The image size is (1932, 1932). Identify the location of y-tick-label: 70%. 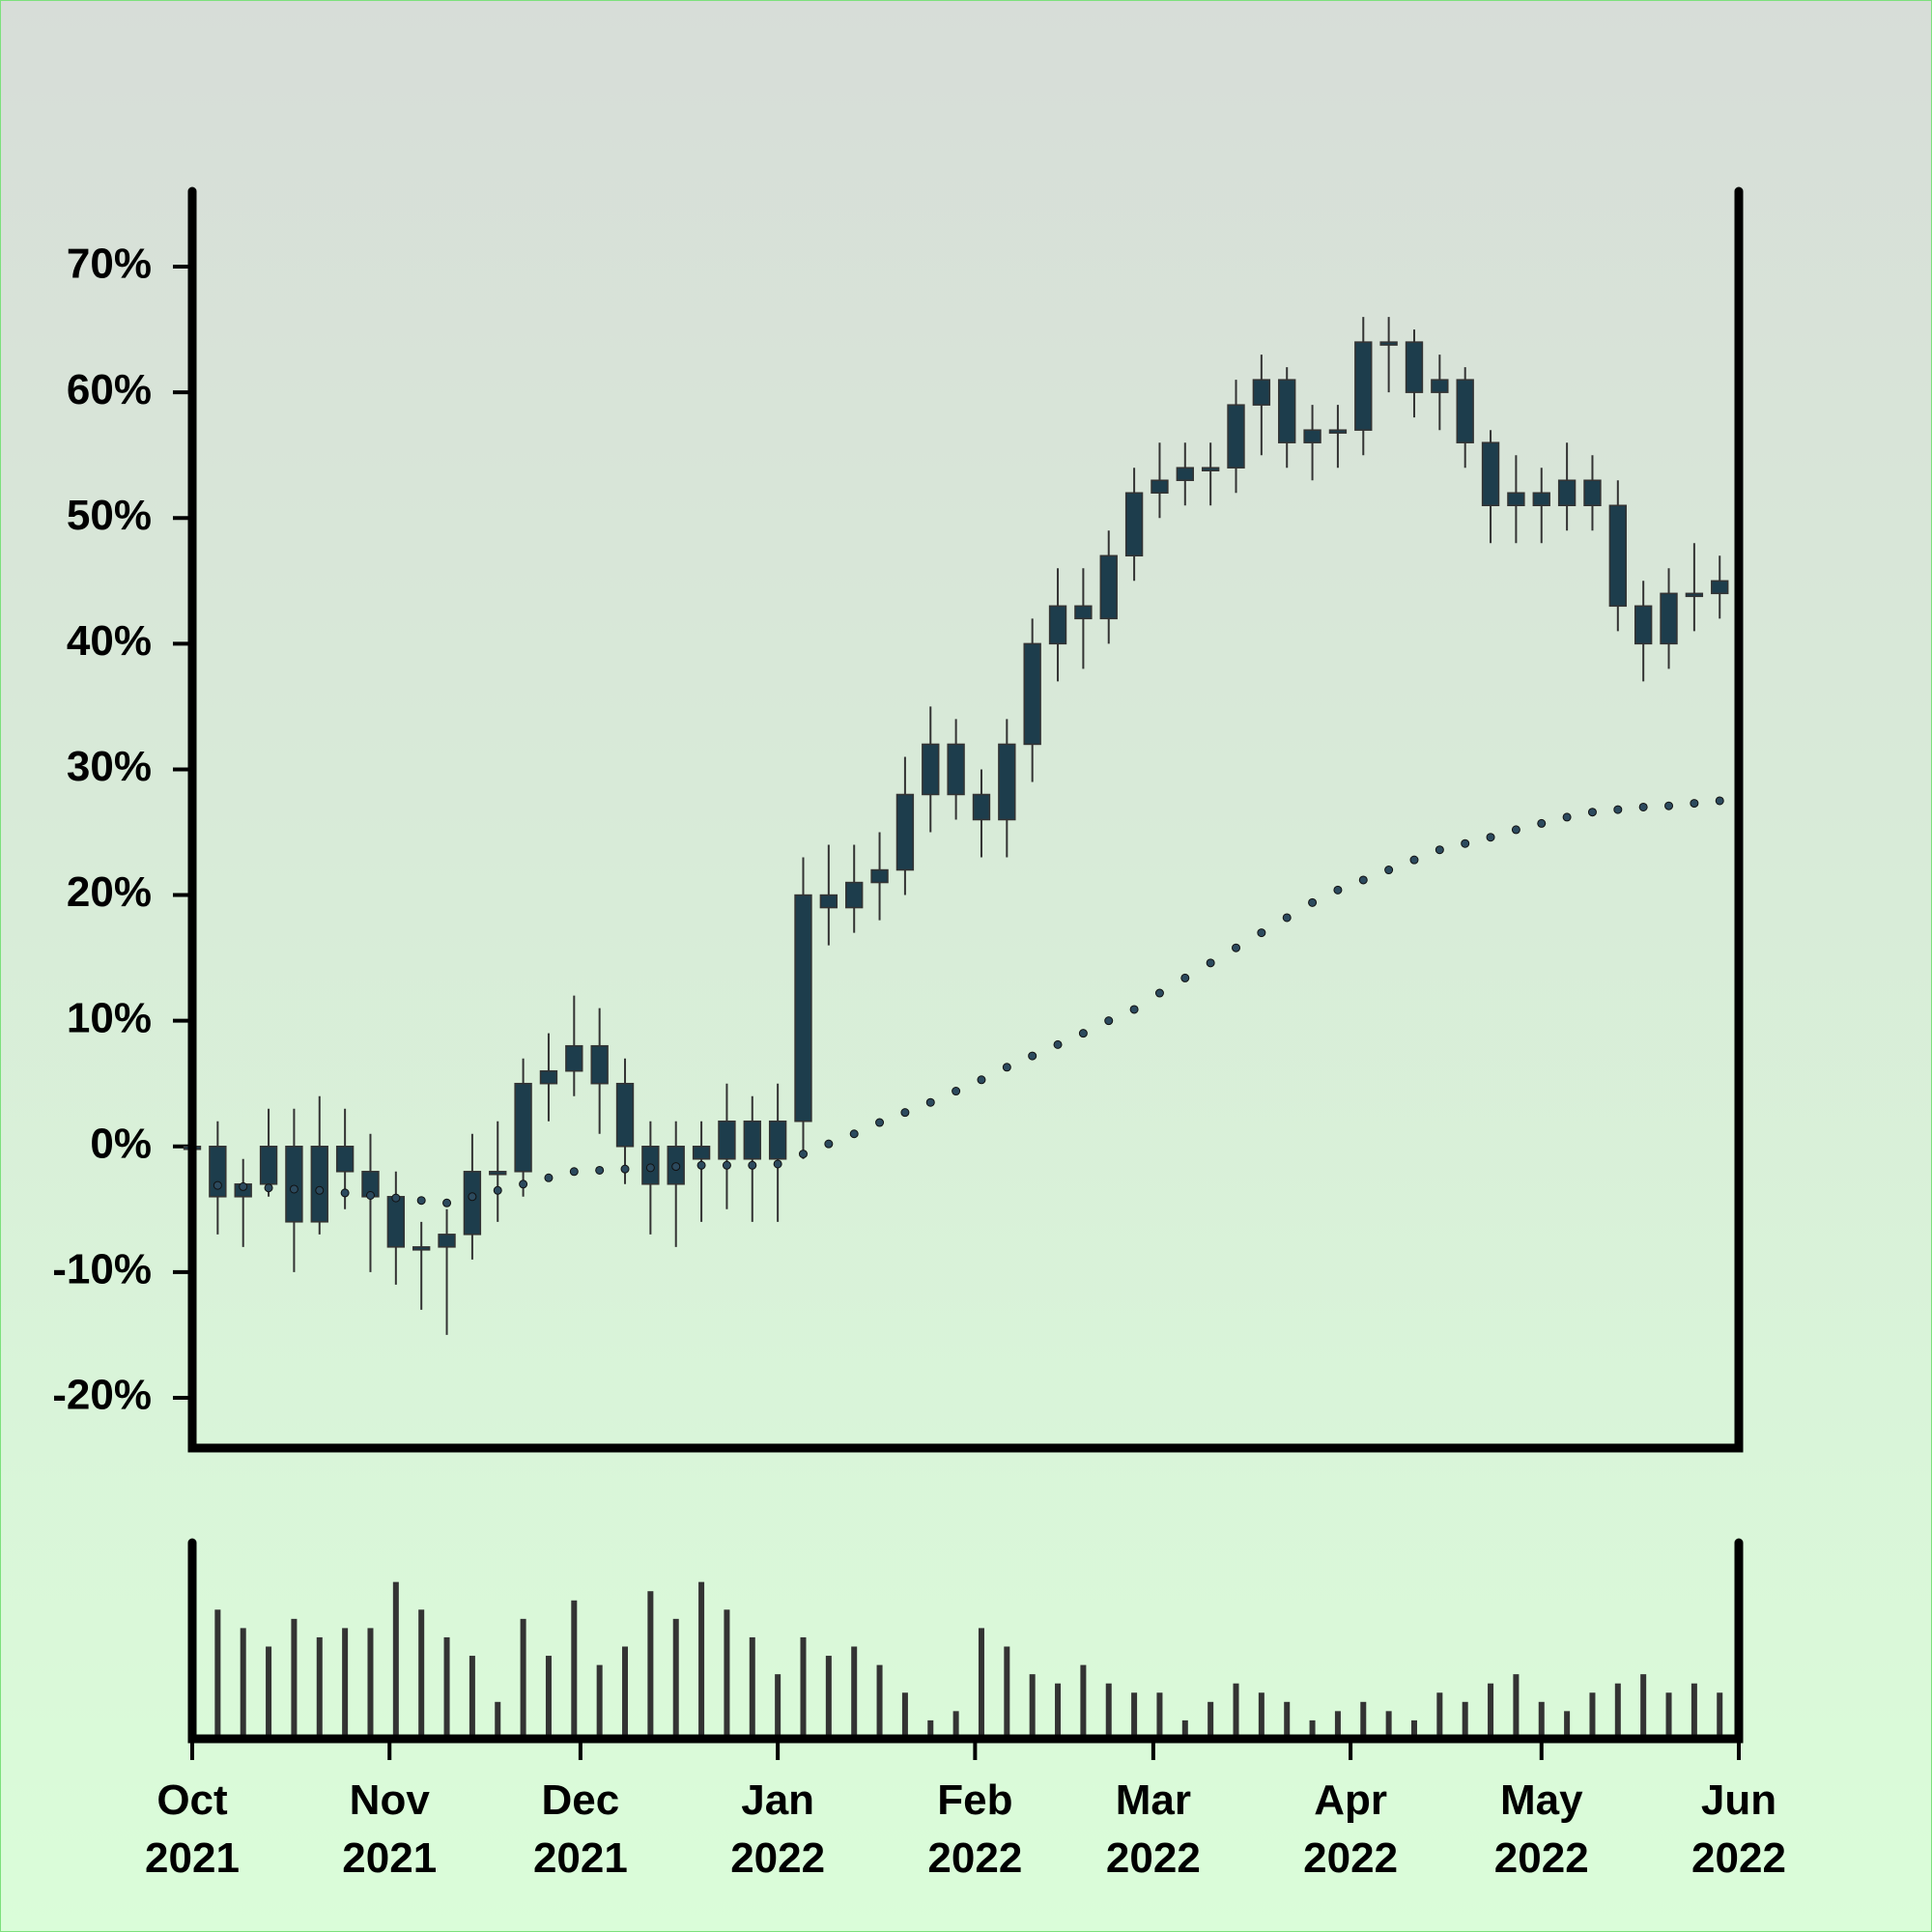
(109, 264).